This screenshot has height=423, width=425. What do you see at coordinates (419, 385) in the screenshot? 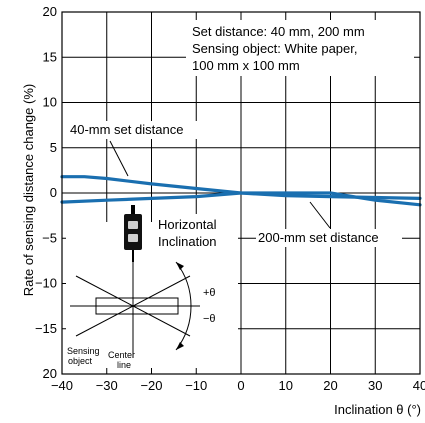
I see `x-tick-label-8: 40` at bounding box center [419, 385].